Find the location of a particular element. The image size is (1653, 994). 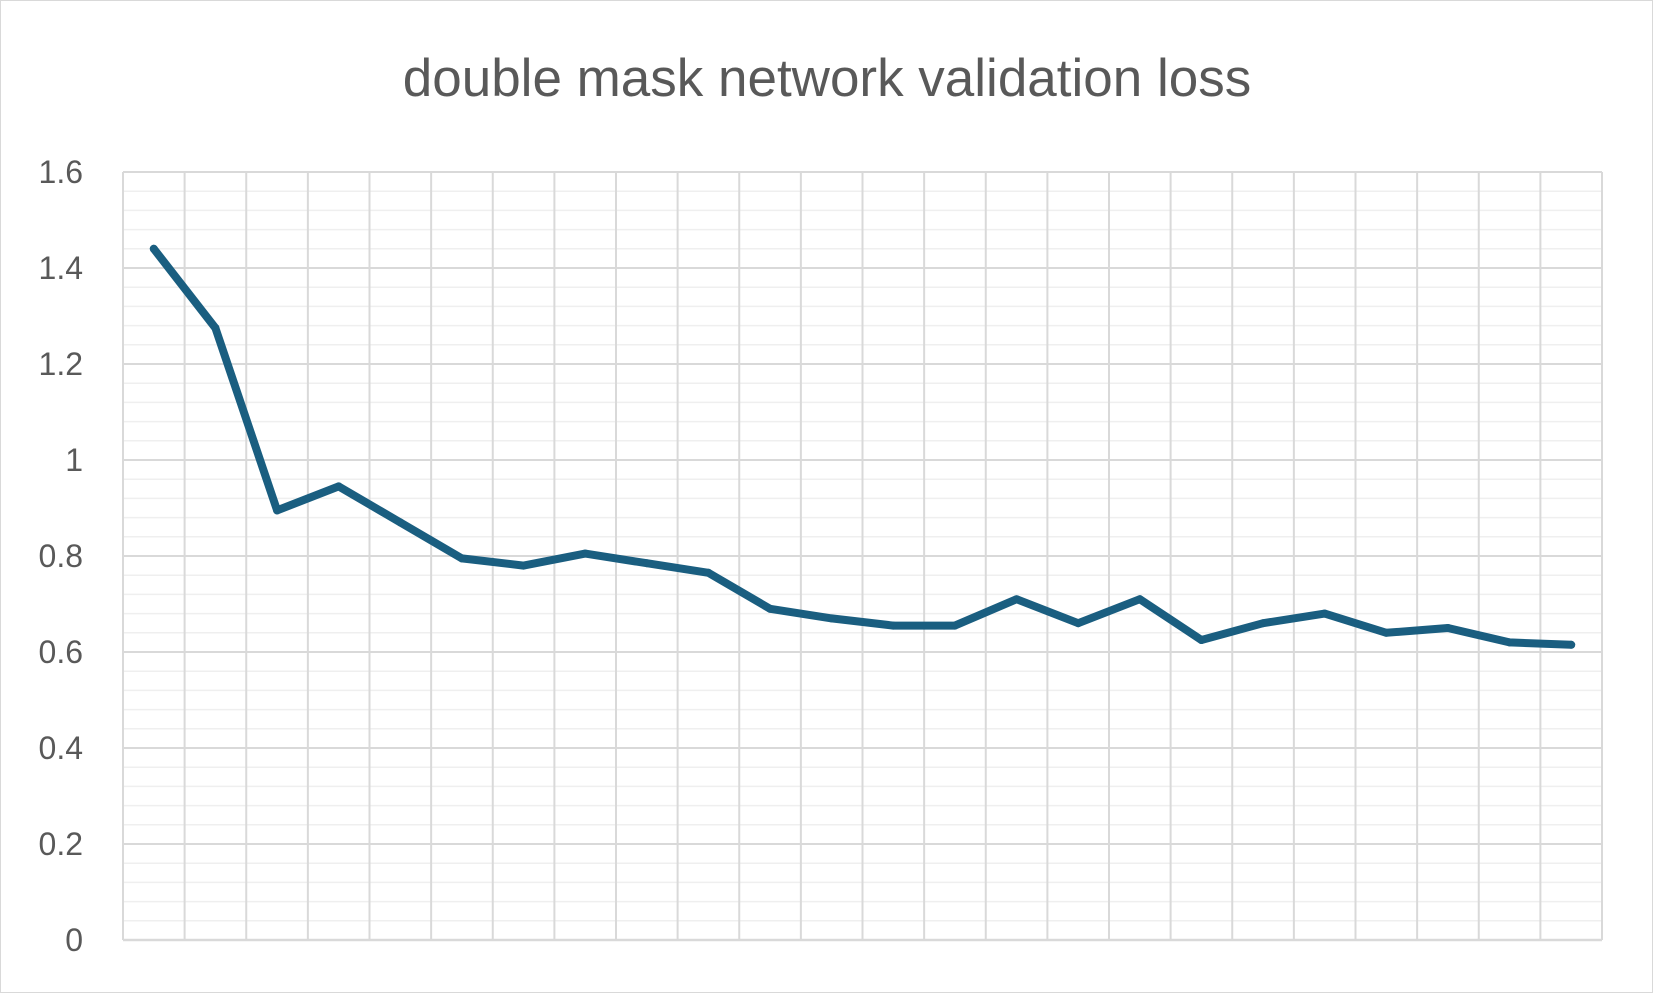

y-tick-label: 1.4 is located at coordinates (61, 268).